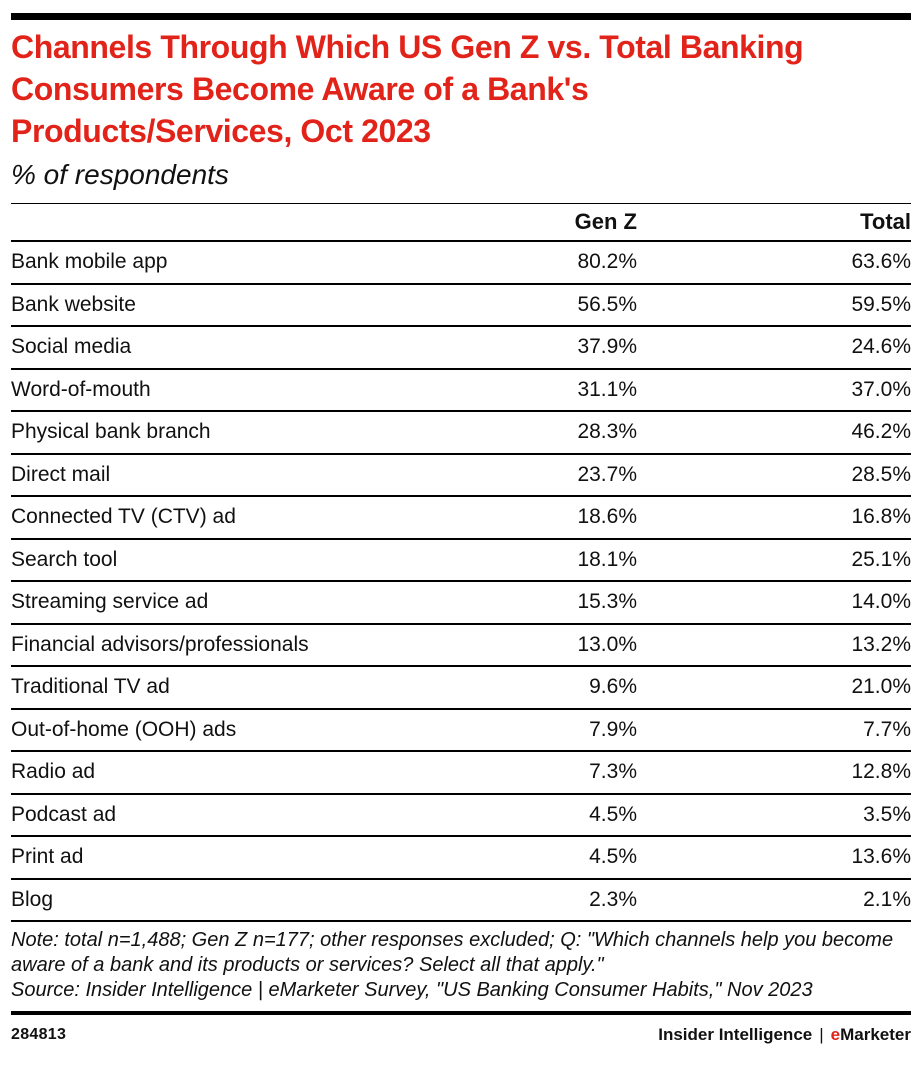  Describe the element at coordinates (461, 223) in the screenshot. I see `table-header-row: Gen Z Total` at that location.